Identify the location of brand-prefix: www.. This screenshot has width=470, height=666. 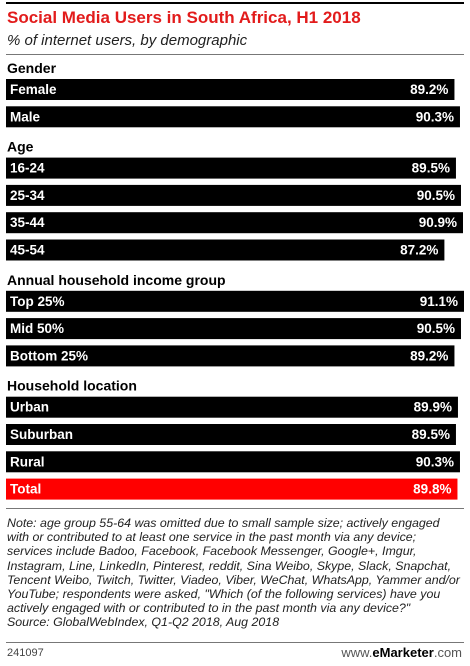
(357, 652).